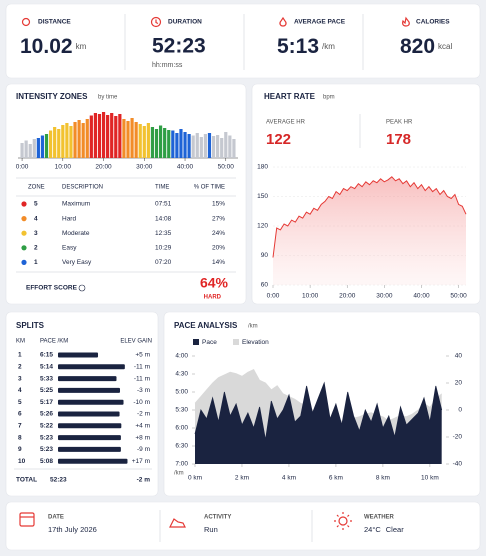 The width and height of the screenshot is (486, 556). I want to click on y2-tick-label: 40, so click(459, 356).